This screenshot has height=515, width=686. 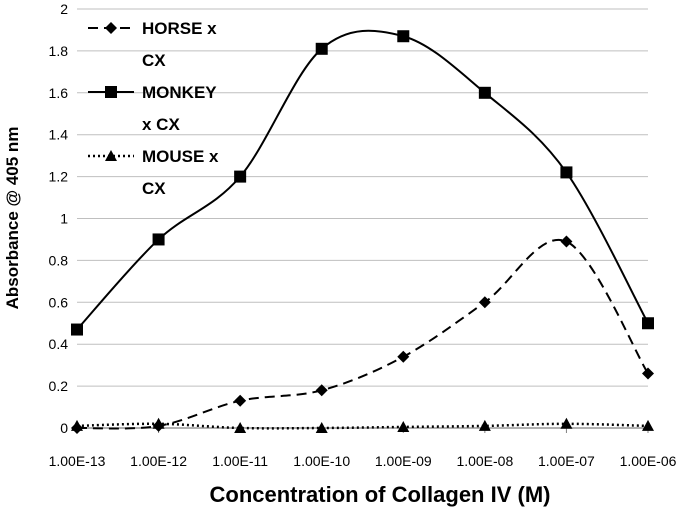 I want to click on x-tick-label: 1.00E-12, so click(x=158, y=461).